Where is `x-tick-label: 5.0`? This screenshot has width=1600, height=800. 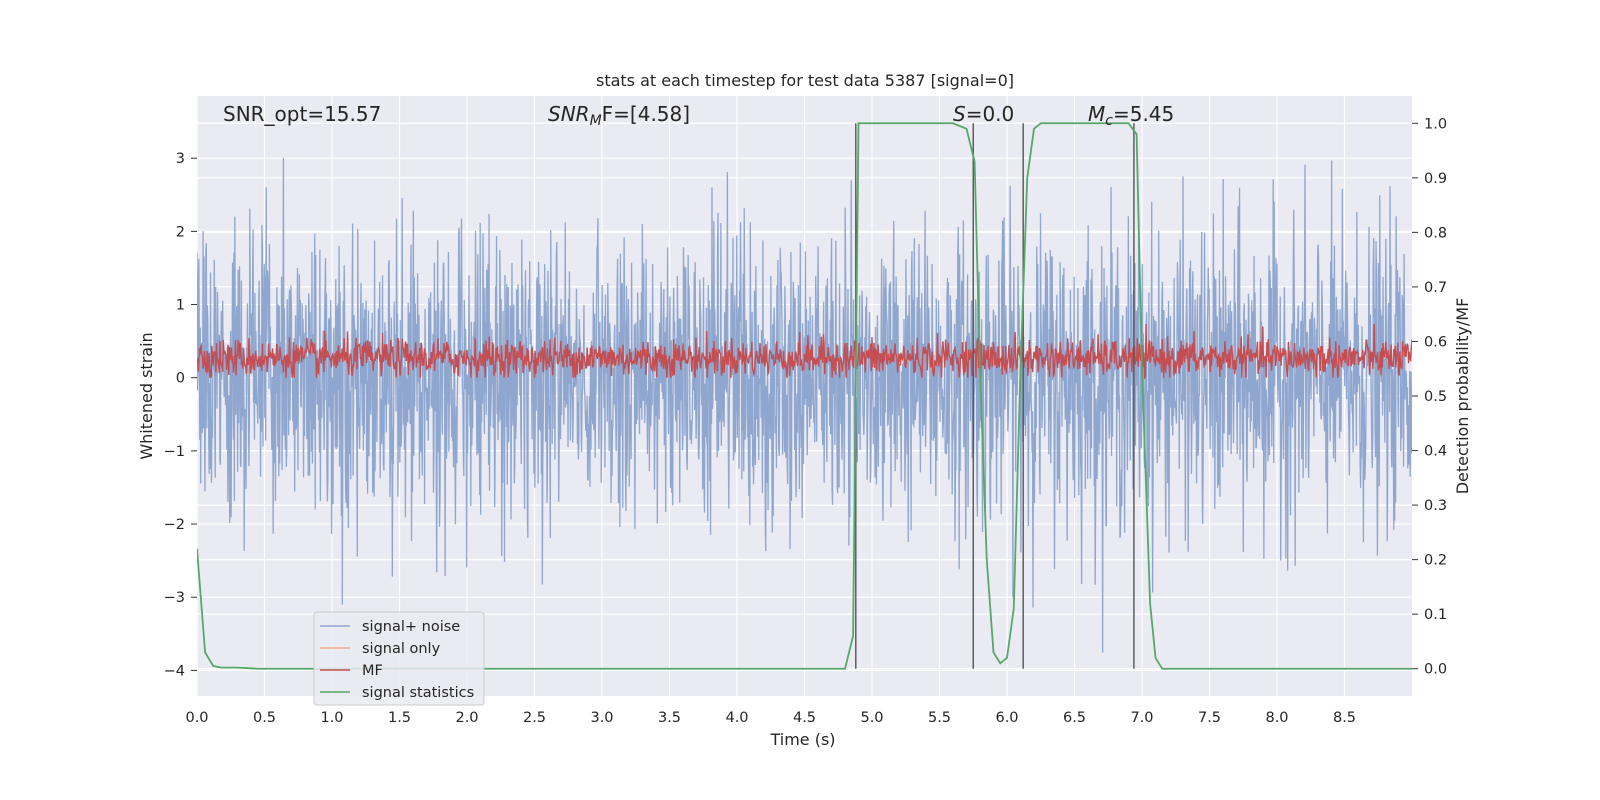 x-tick-label: 5.0 is located at coordinates (871, 718).